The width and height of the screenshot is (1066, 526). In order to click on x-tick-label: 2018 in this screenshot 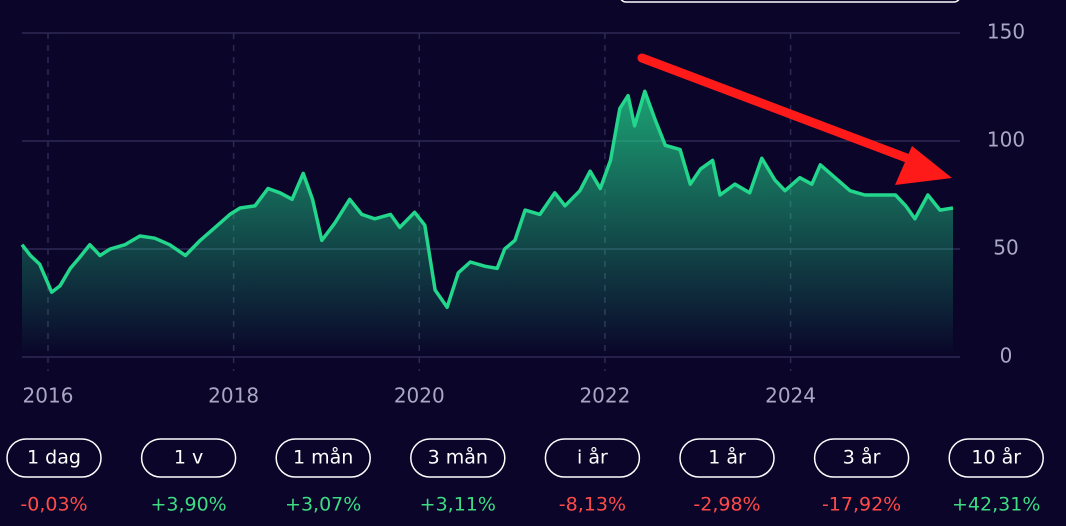, I will do `click(233, 396)`.